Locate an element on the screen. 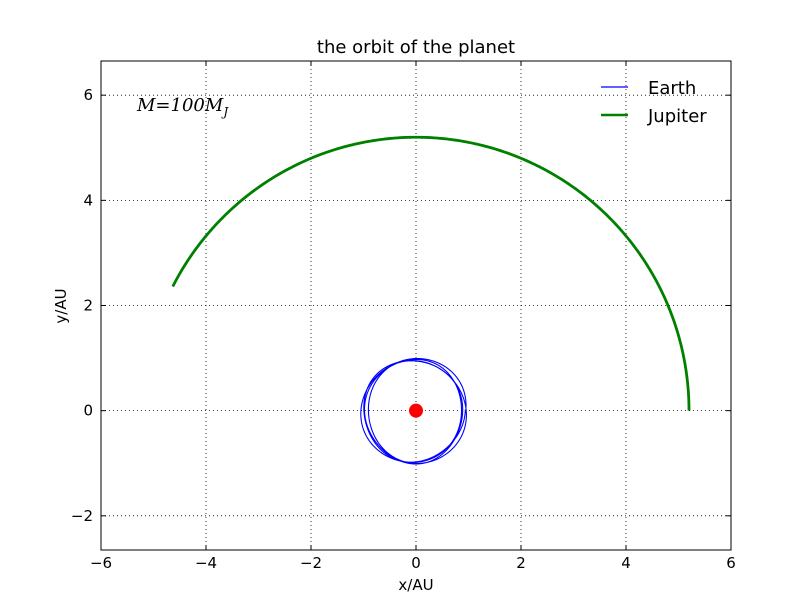 This screenshot has width=812, height=612. y-tick-label: 4 is located at coordinates (88, 200).